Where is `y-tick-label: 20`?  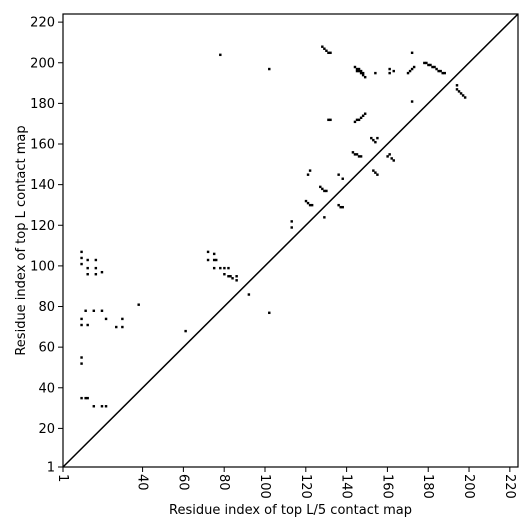
y-tick-label: 20 is located at coordinates (46, 429).